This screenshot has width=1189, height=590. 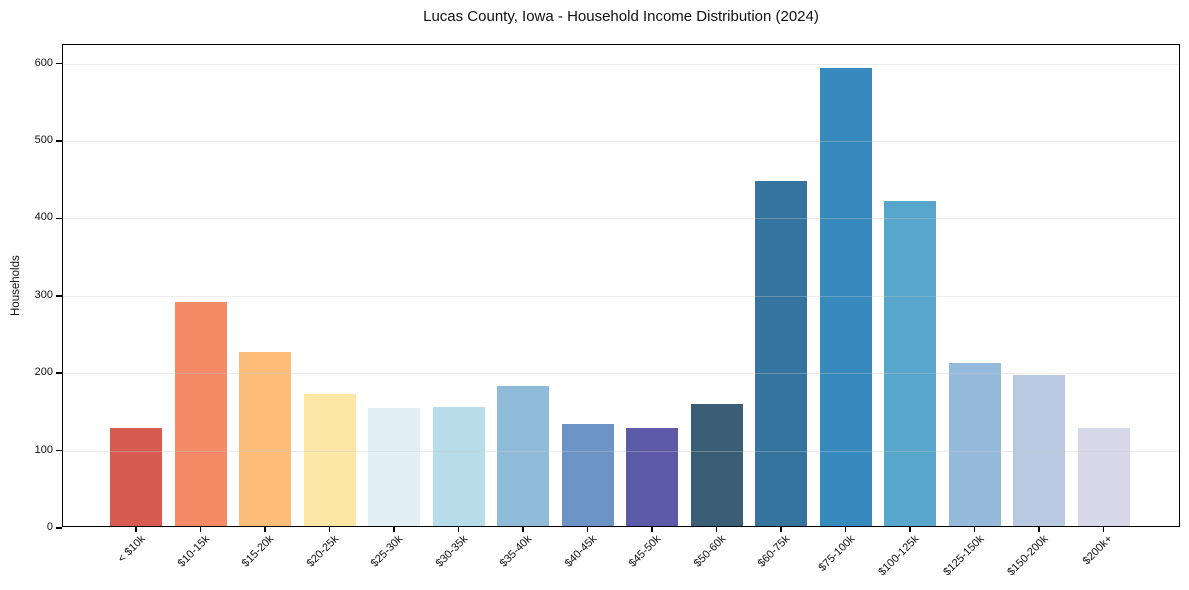 What do you see at coordinates (394, 467) in the screenshot?
I see `bar-$25-30k` at bounding box center [394, 467].